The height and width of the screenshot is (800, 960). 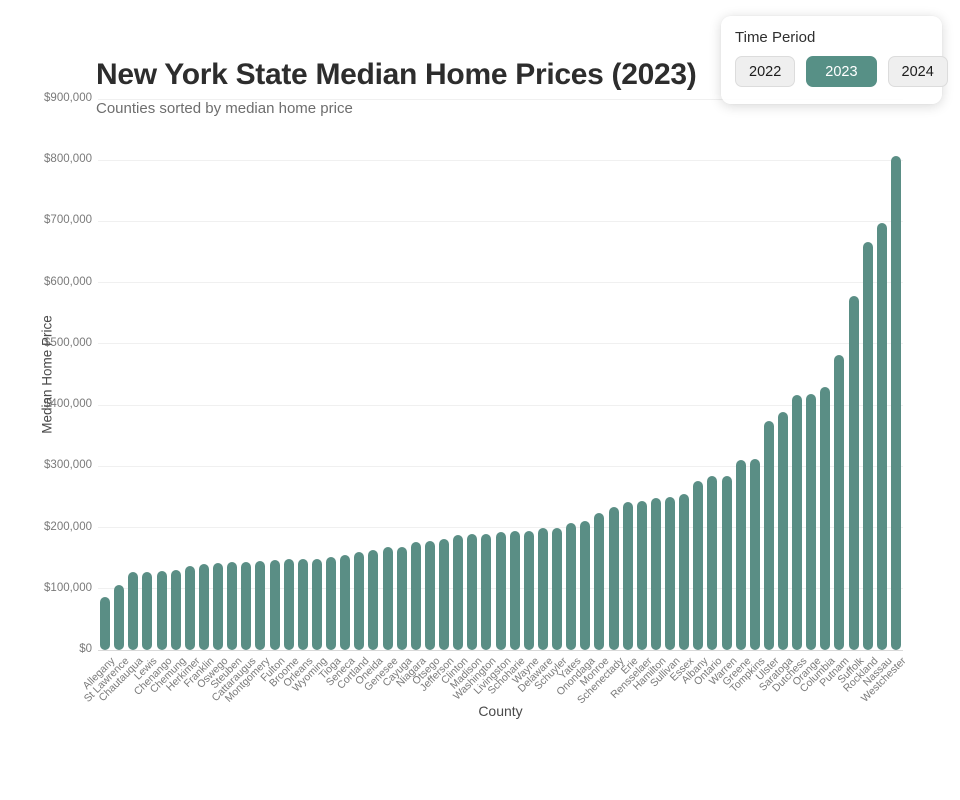 I want to click on bar-schoharie, so click(x=514, y=590).